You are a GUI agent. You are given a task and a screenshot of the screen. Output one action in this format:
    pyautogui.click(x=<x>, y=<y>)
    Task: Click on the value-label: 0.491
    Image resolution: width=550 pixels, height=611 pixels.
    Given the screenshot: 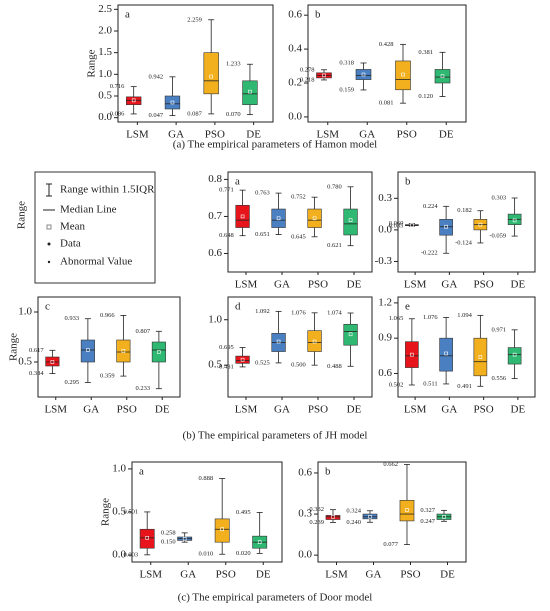 What is the action you would take?
    pyautogui.click(x=464, y=386)
    